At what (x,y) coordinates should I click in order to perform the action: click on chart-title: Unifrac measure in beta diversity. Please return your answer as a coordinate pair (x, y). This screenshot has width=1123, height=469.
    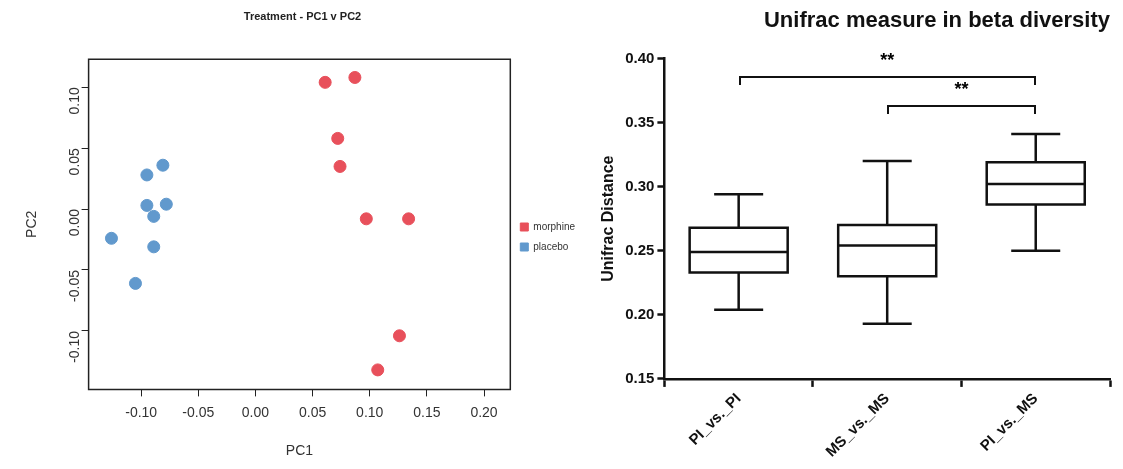
    Looking at the image, I should click on (937, 20).